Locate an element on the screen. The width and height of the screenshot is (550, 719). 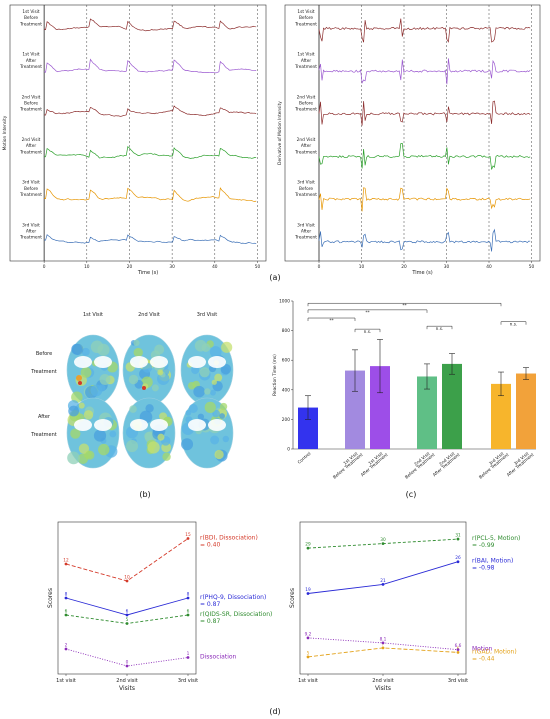
x-tick-label: 40 is located at coordinates (489, 267).